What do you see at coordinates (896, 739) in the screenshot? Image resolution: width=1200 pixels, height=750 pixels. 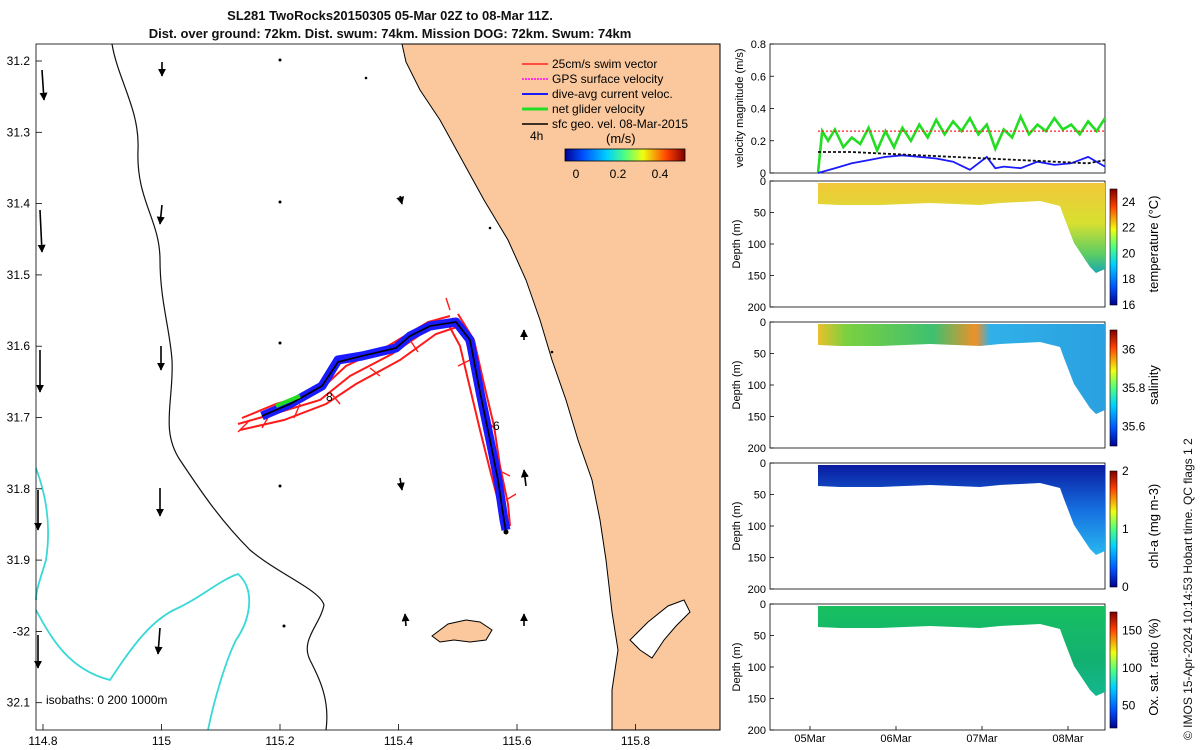 I see `time-tick-label: 06Mar` at bounding box center [896, 739].